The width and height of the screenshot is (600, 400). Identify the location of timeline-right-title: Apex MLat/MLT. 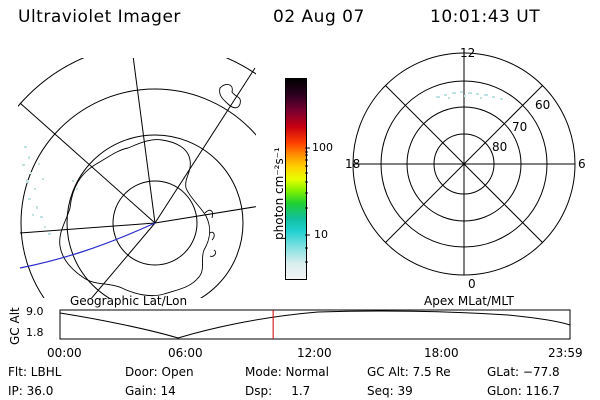
(469, 301).